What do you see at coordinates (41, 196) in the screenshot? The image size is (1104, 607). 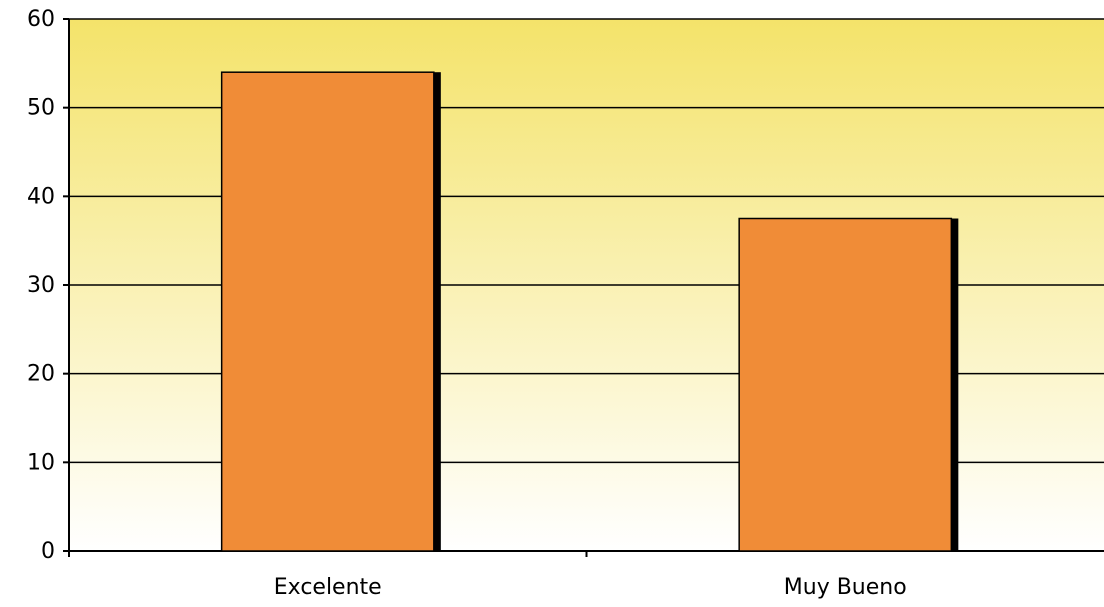 I see `y-tick-label-4: 40` at bounding box center [41, 196].